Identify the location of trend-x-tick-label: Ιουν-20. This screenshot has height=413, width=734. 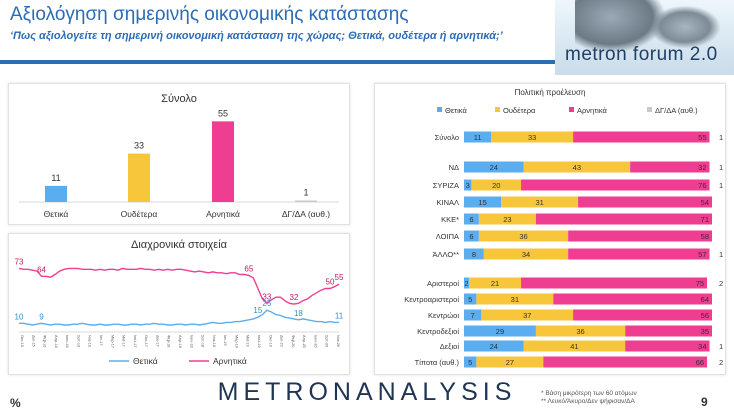
(315, 341).